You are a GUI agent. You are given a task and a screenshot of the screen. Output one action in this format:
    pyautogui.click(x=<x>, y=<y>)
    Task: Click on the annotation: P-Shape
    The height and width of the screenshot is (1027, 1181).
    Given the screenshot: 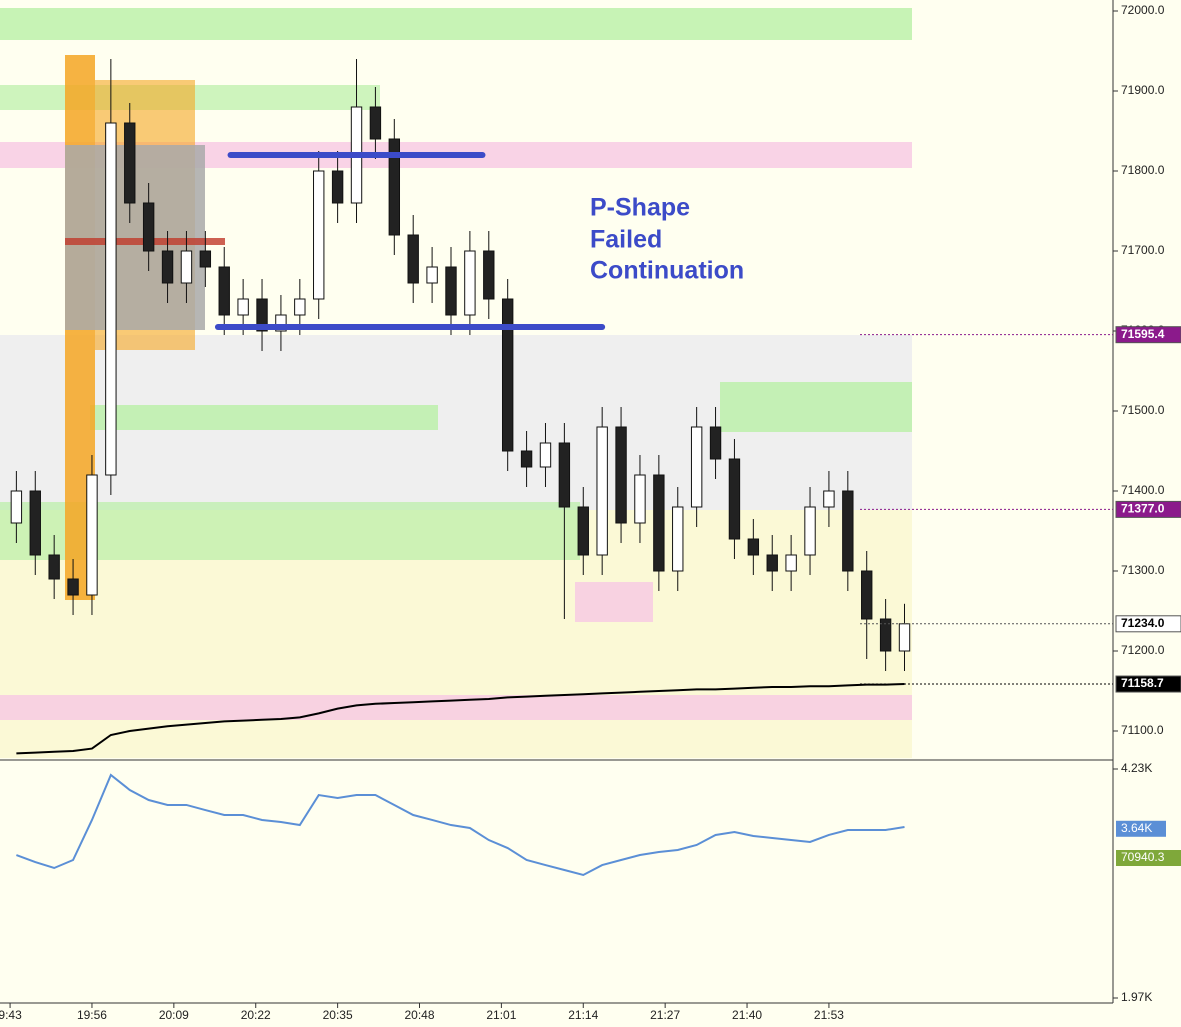 What is the action you would take?
    pyautogui.click(x=640, y=208)
    